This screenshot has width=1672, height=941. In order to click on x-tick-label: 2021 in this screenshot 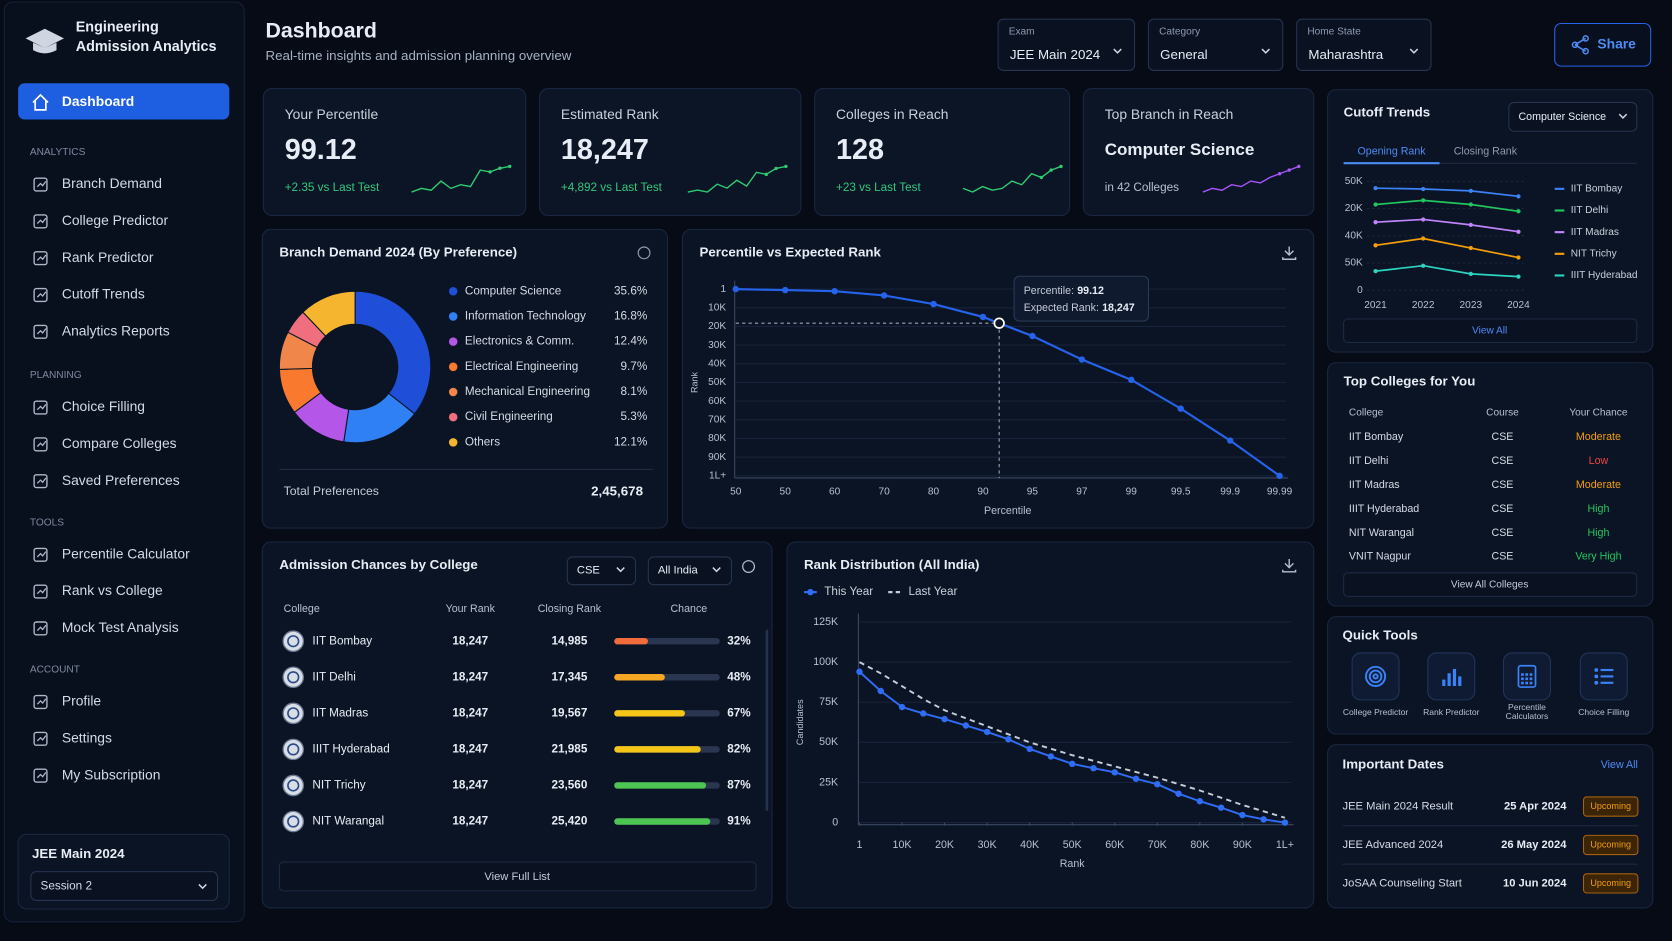, I will do `click(1375, 305)`.